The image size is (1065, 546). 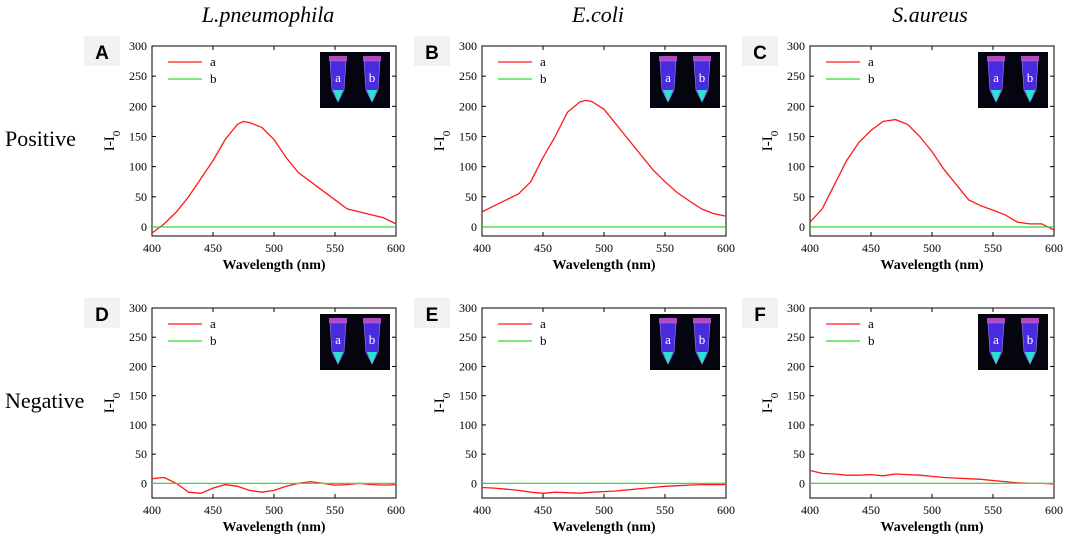 What do you see at coordinates (1054, 248) in the screenshot?
I see `panel-c-xtick-label: 600` at bounding box center [1054, 248].